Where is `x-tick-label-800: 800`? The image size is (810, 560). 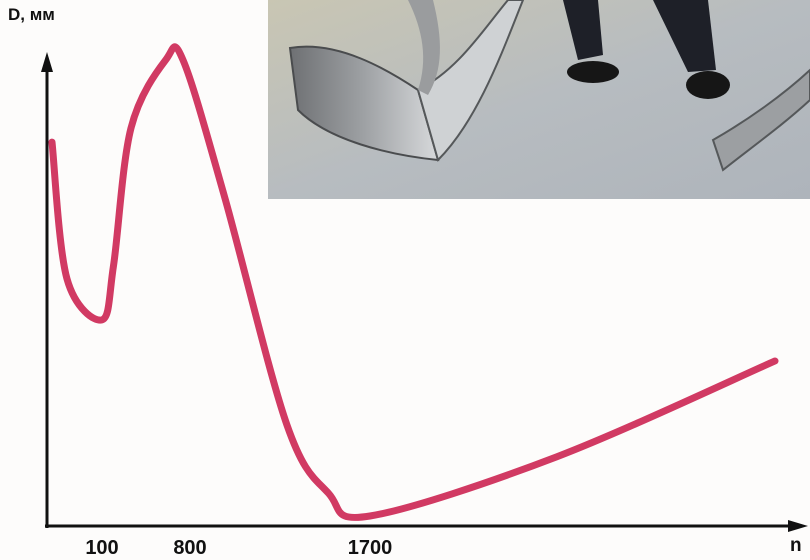 x-tick-label-800: 800 is located at coordinates (190, 548).